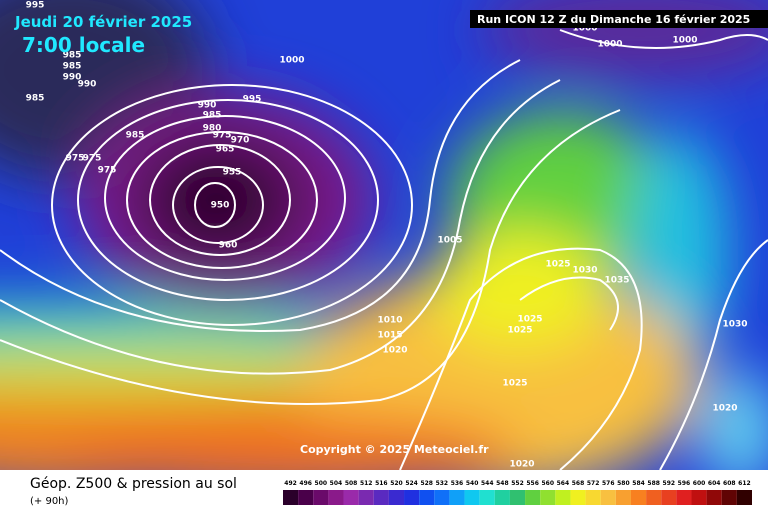 Image resolution: width=768 pixels, height=512 pixels. I want to click on isobar-label: 955, so click(232, 173).